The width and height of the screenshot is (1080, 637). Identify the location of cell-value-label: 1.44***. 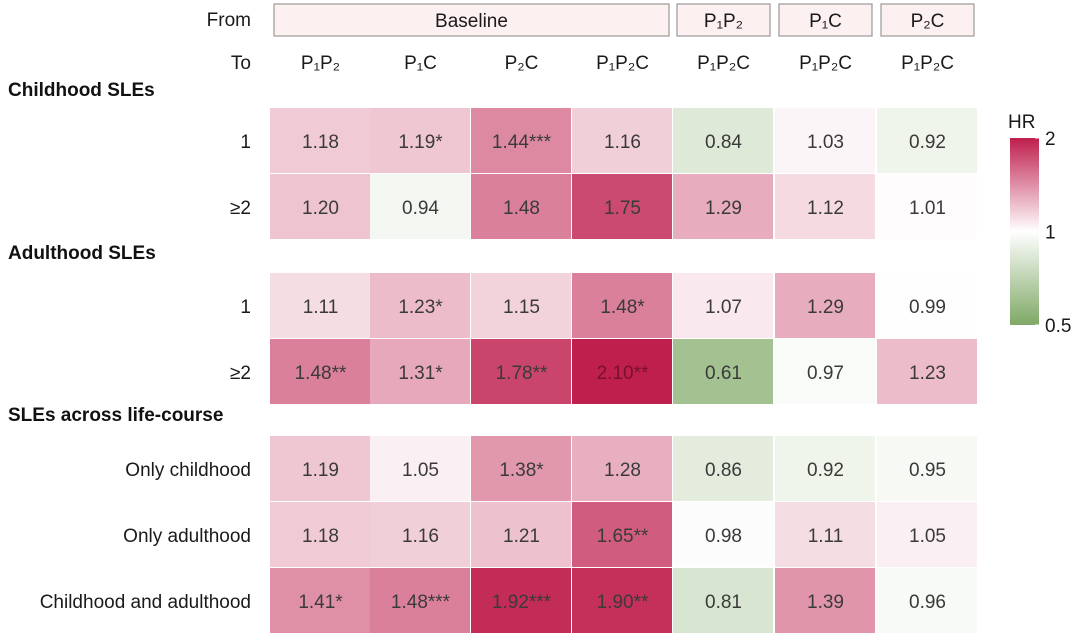
(522, 142).